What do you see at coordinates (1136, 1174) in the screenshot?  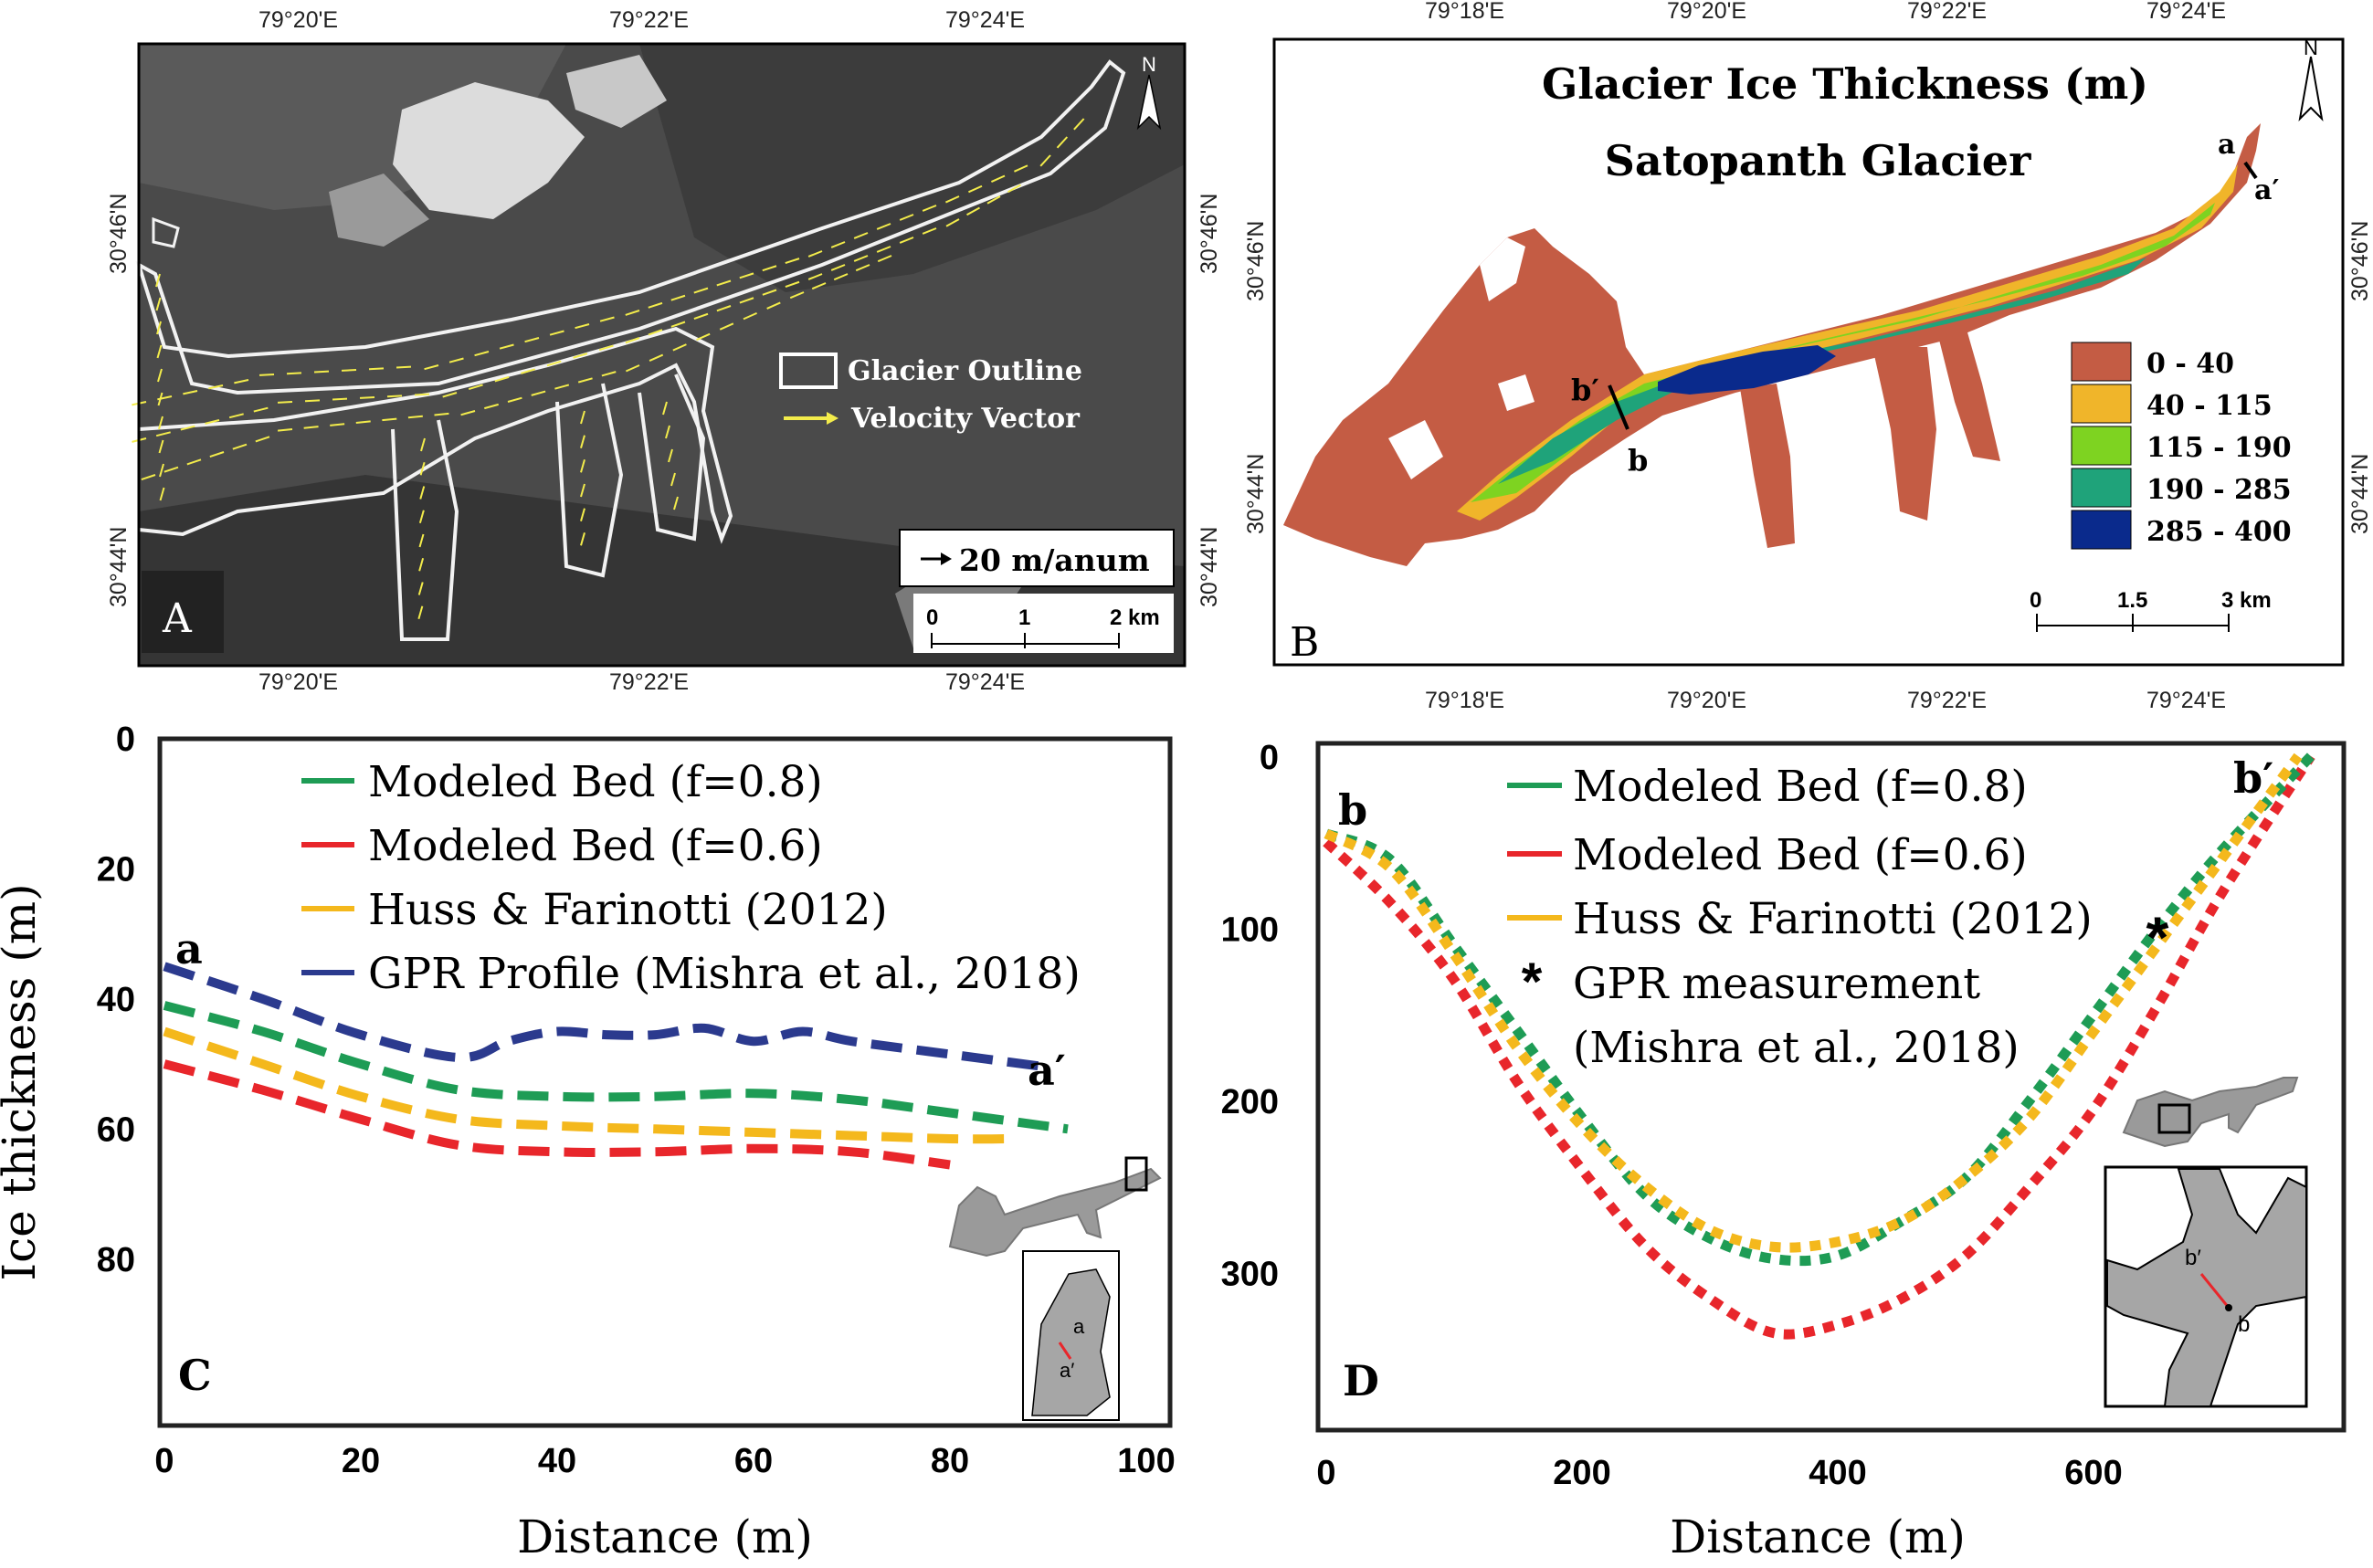 I see `c-mini-box` at bounding box center [1136, 1174].